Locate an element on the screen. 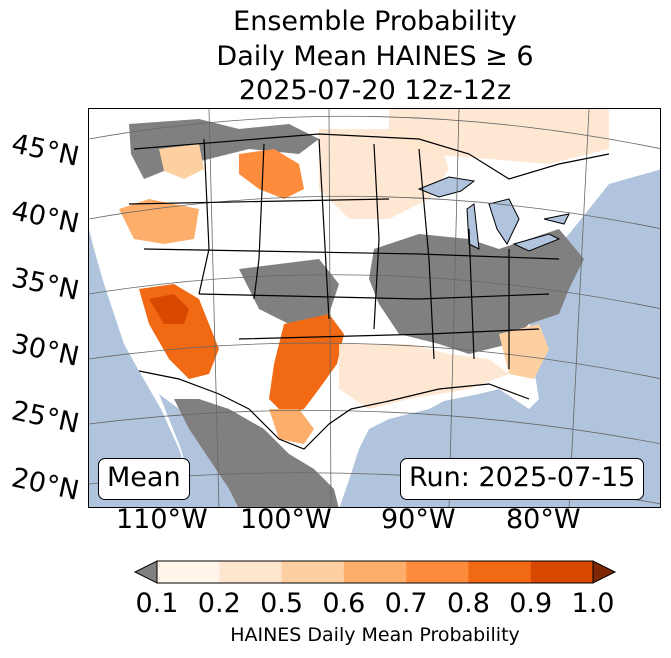  title-line-1: Ensemble Probability is located at coordinates (375, 21).